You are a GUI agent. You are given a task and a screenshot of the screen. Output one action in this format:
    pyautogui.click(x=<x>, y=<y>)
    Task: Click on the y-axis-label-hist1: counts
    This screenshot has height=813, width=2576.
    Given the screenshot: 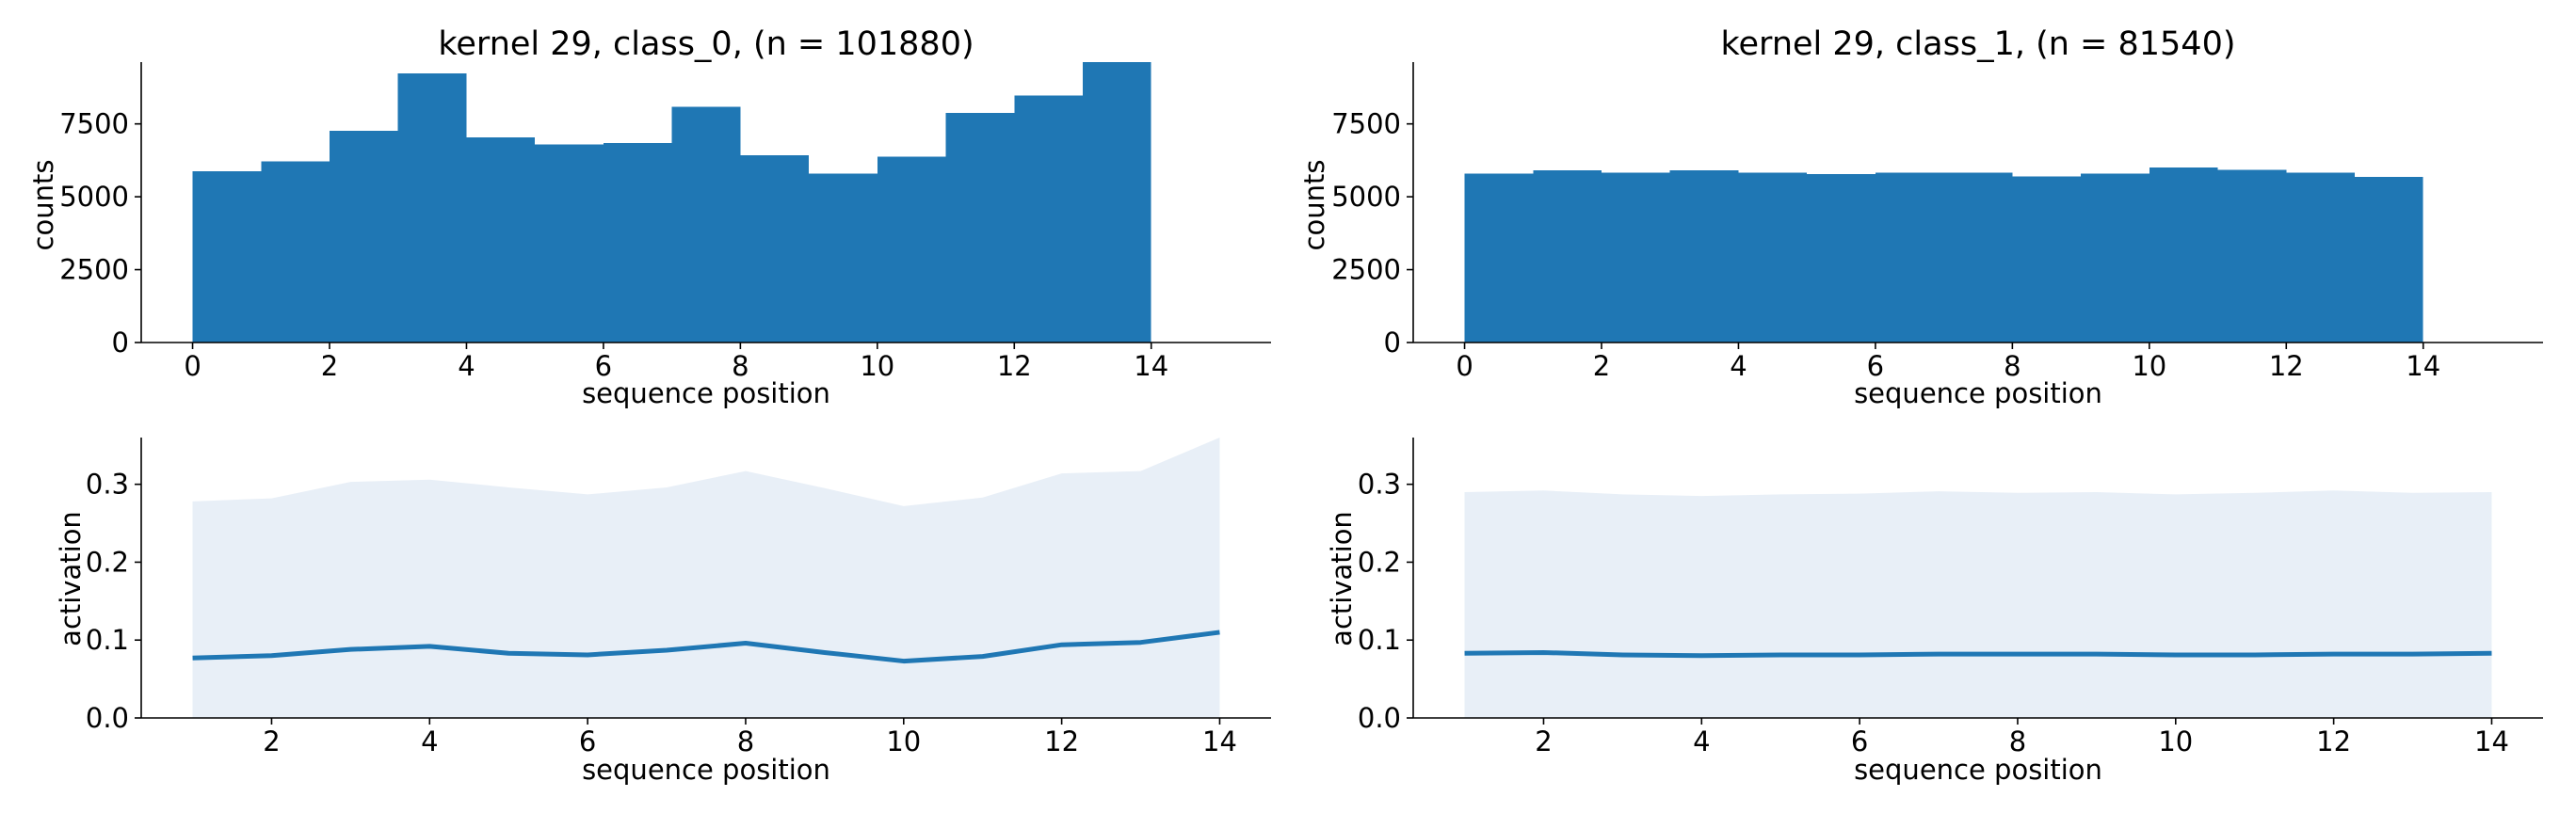 What is the action you would take?
    pyautogui.click(x=1314, y=205)
    